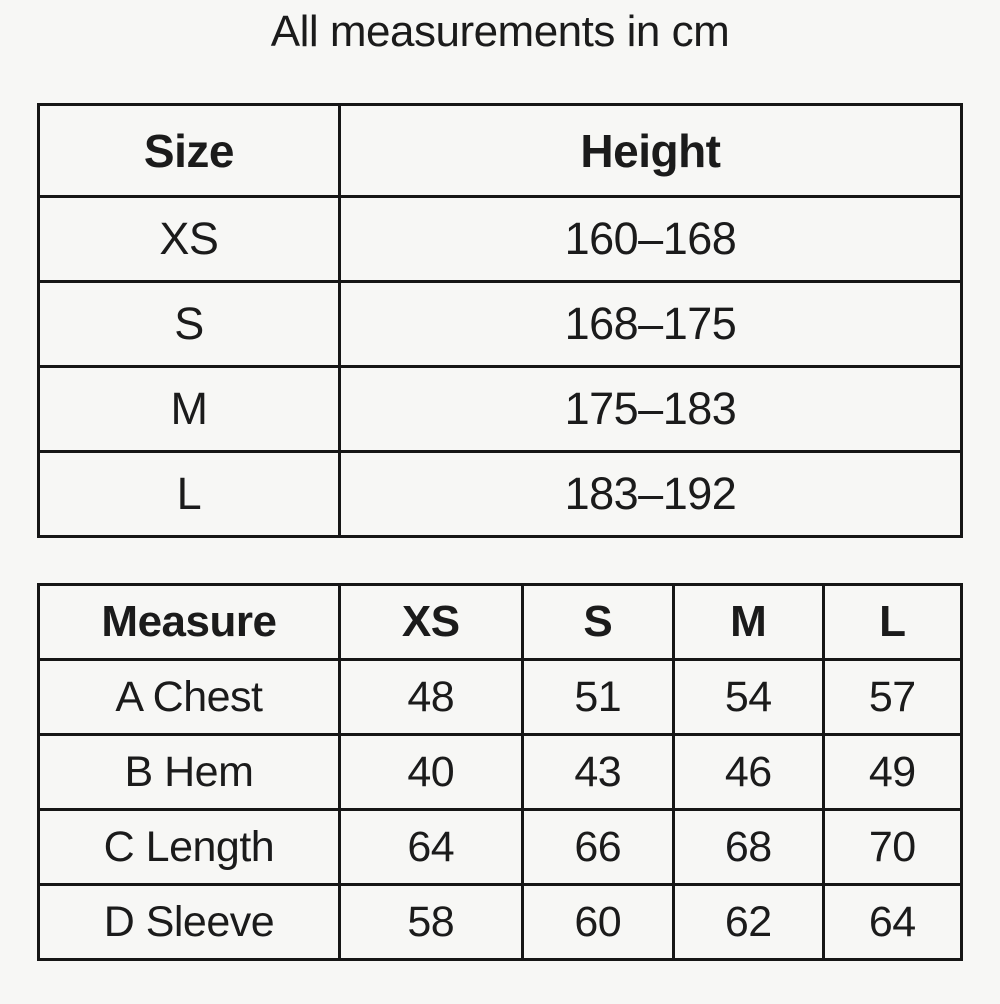 The image size is (1000, 1004). Describe the element at coordinates (189, 772) in the screenshot. I see `measure-label-cell: B Hem` at that location.